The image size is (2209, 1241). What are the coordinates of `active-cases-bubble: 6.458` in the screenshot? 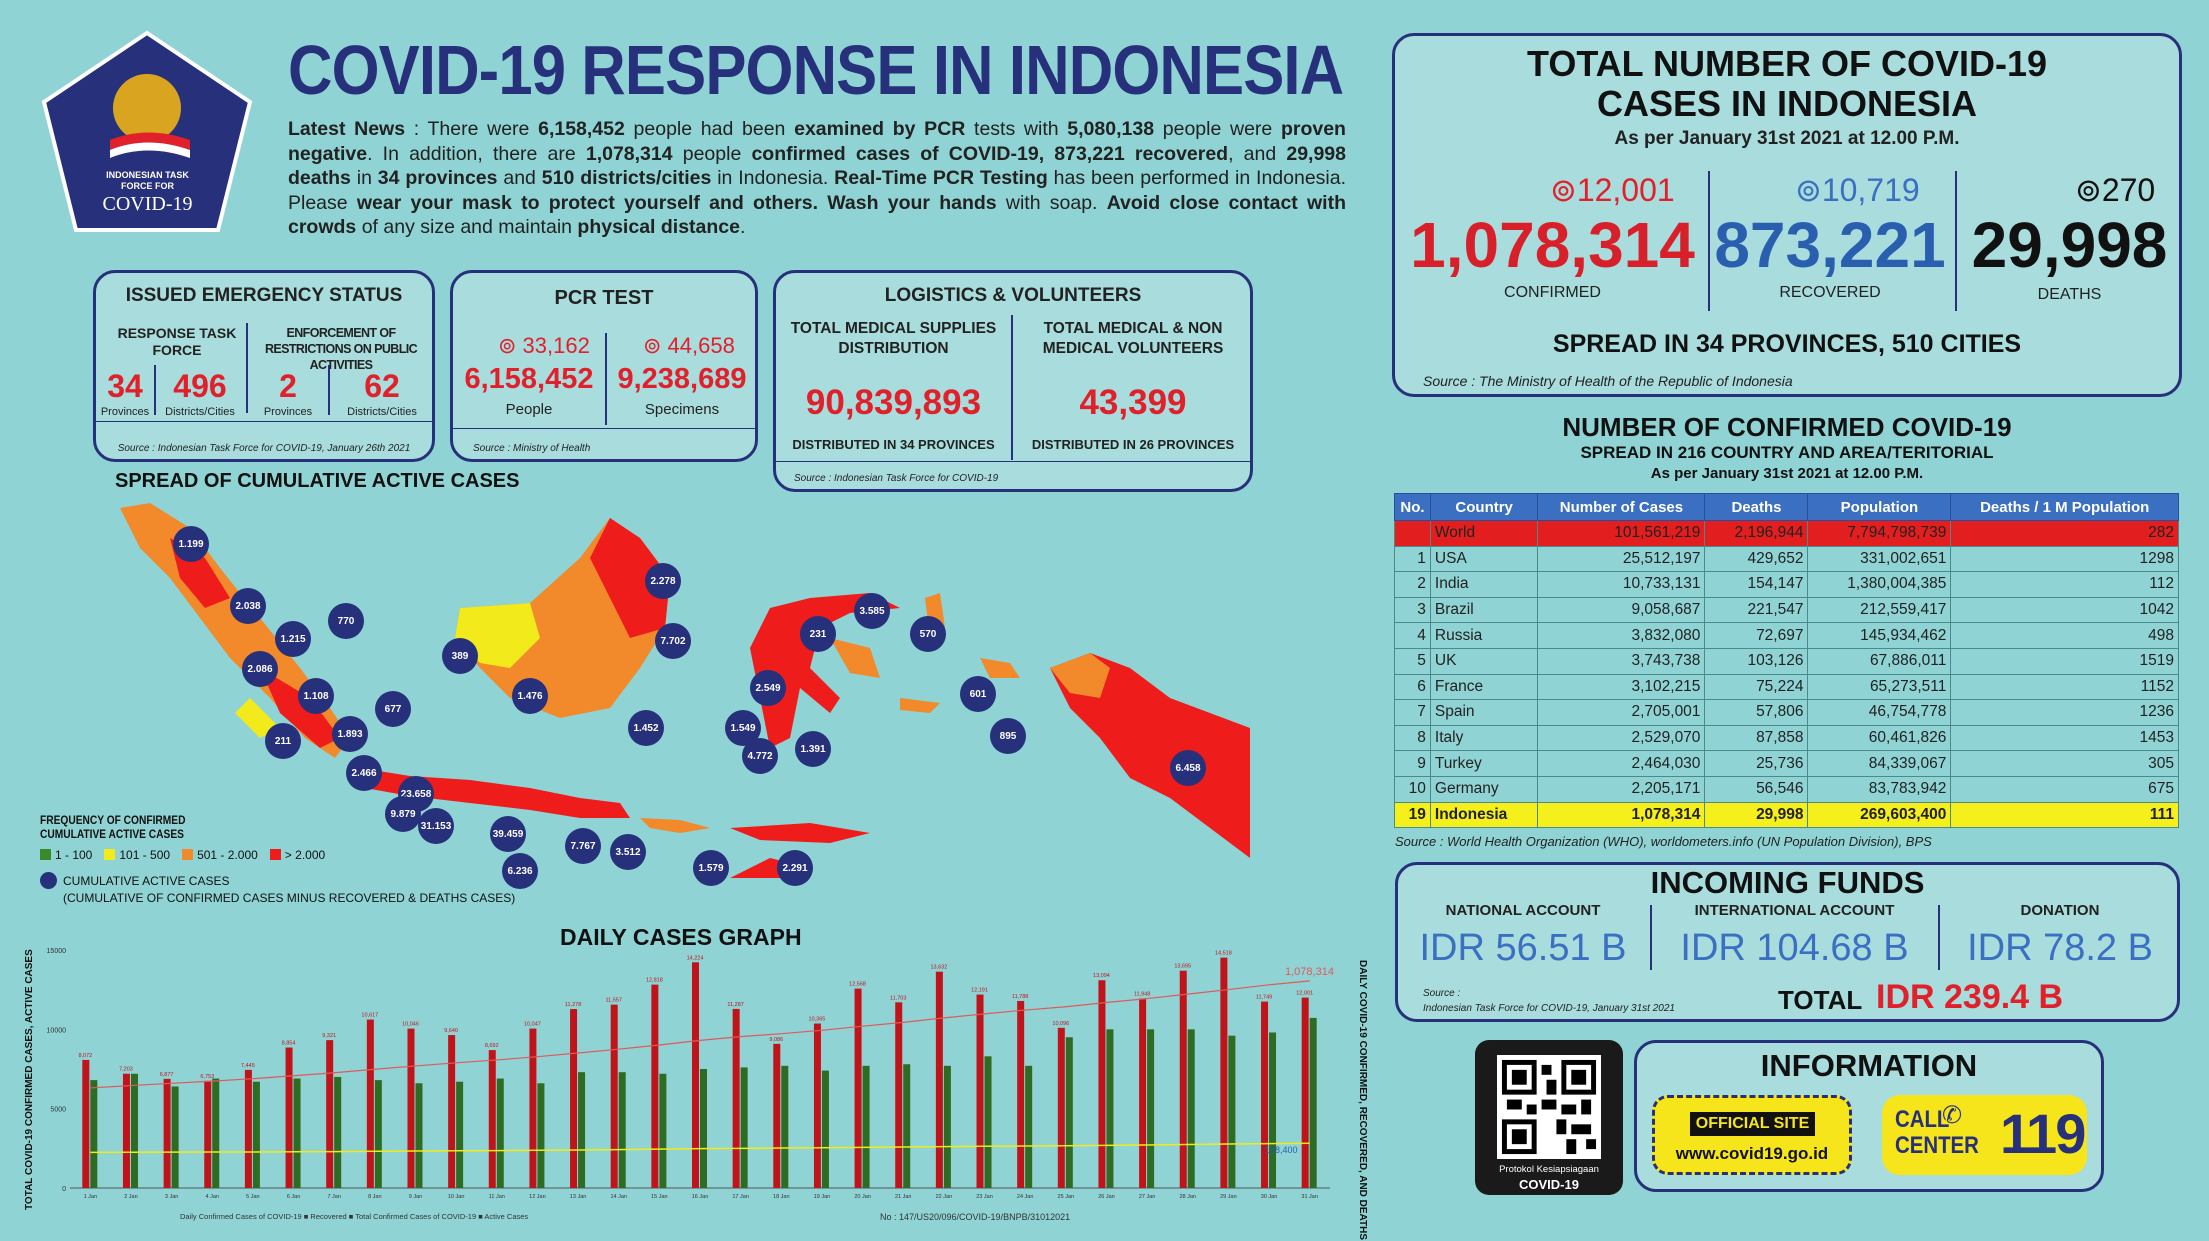 It's located at (1188, 768).